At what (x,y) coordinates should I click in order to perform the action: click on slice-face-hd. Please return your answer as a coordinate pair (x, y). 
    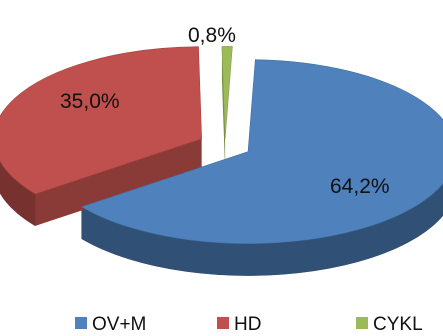
    Looking at the image, I should click on (118, 182).